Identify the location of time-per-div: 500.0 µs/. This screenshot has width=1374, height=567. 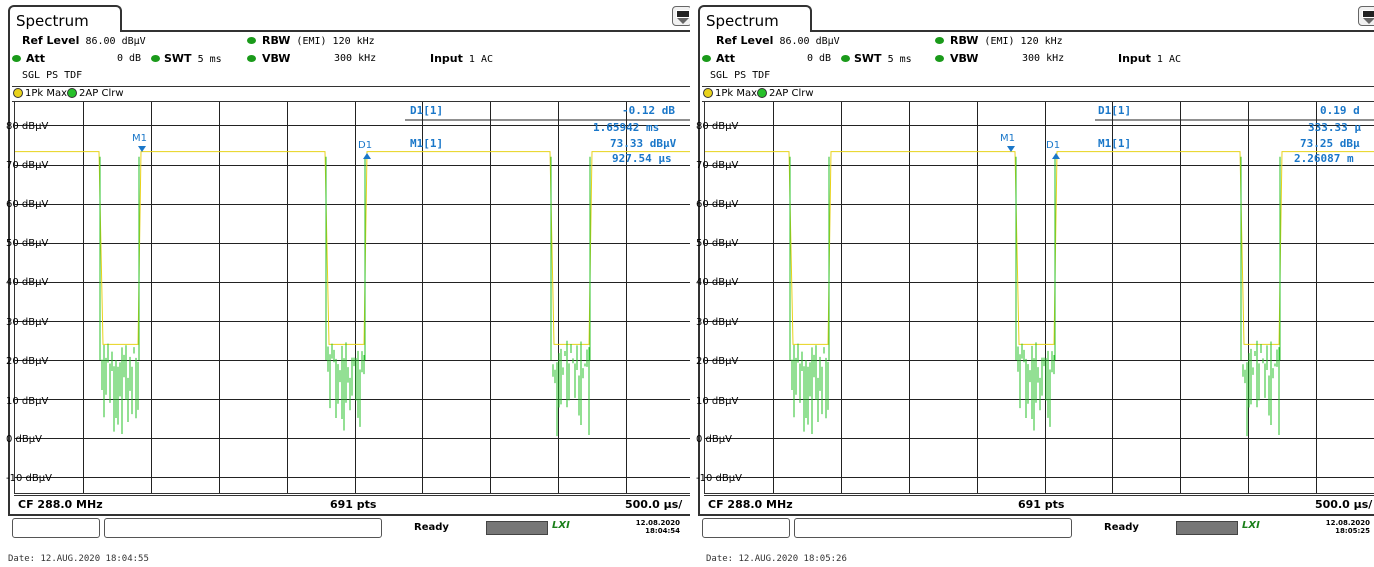
(1344, 504).